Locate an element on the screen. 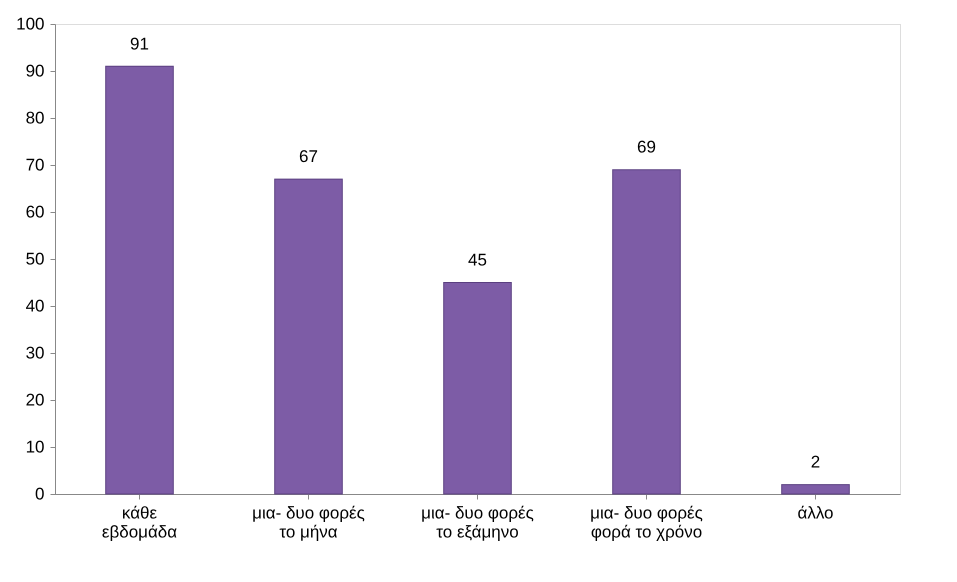  y-tick-label: 60 is located at coordinates (35, 212).